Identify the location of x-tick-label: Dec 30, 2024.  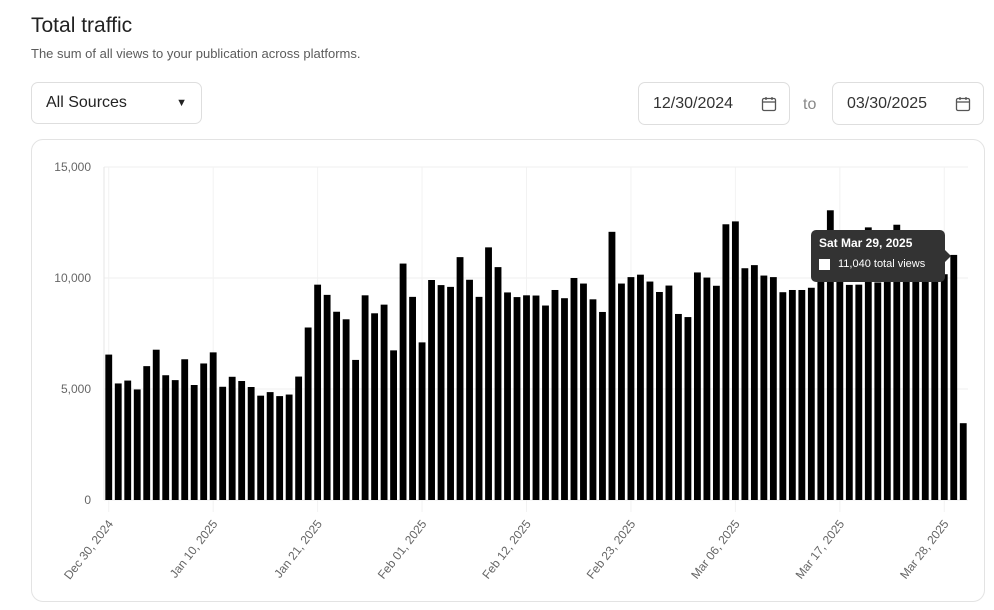
(88, 549).